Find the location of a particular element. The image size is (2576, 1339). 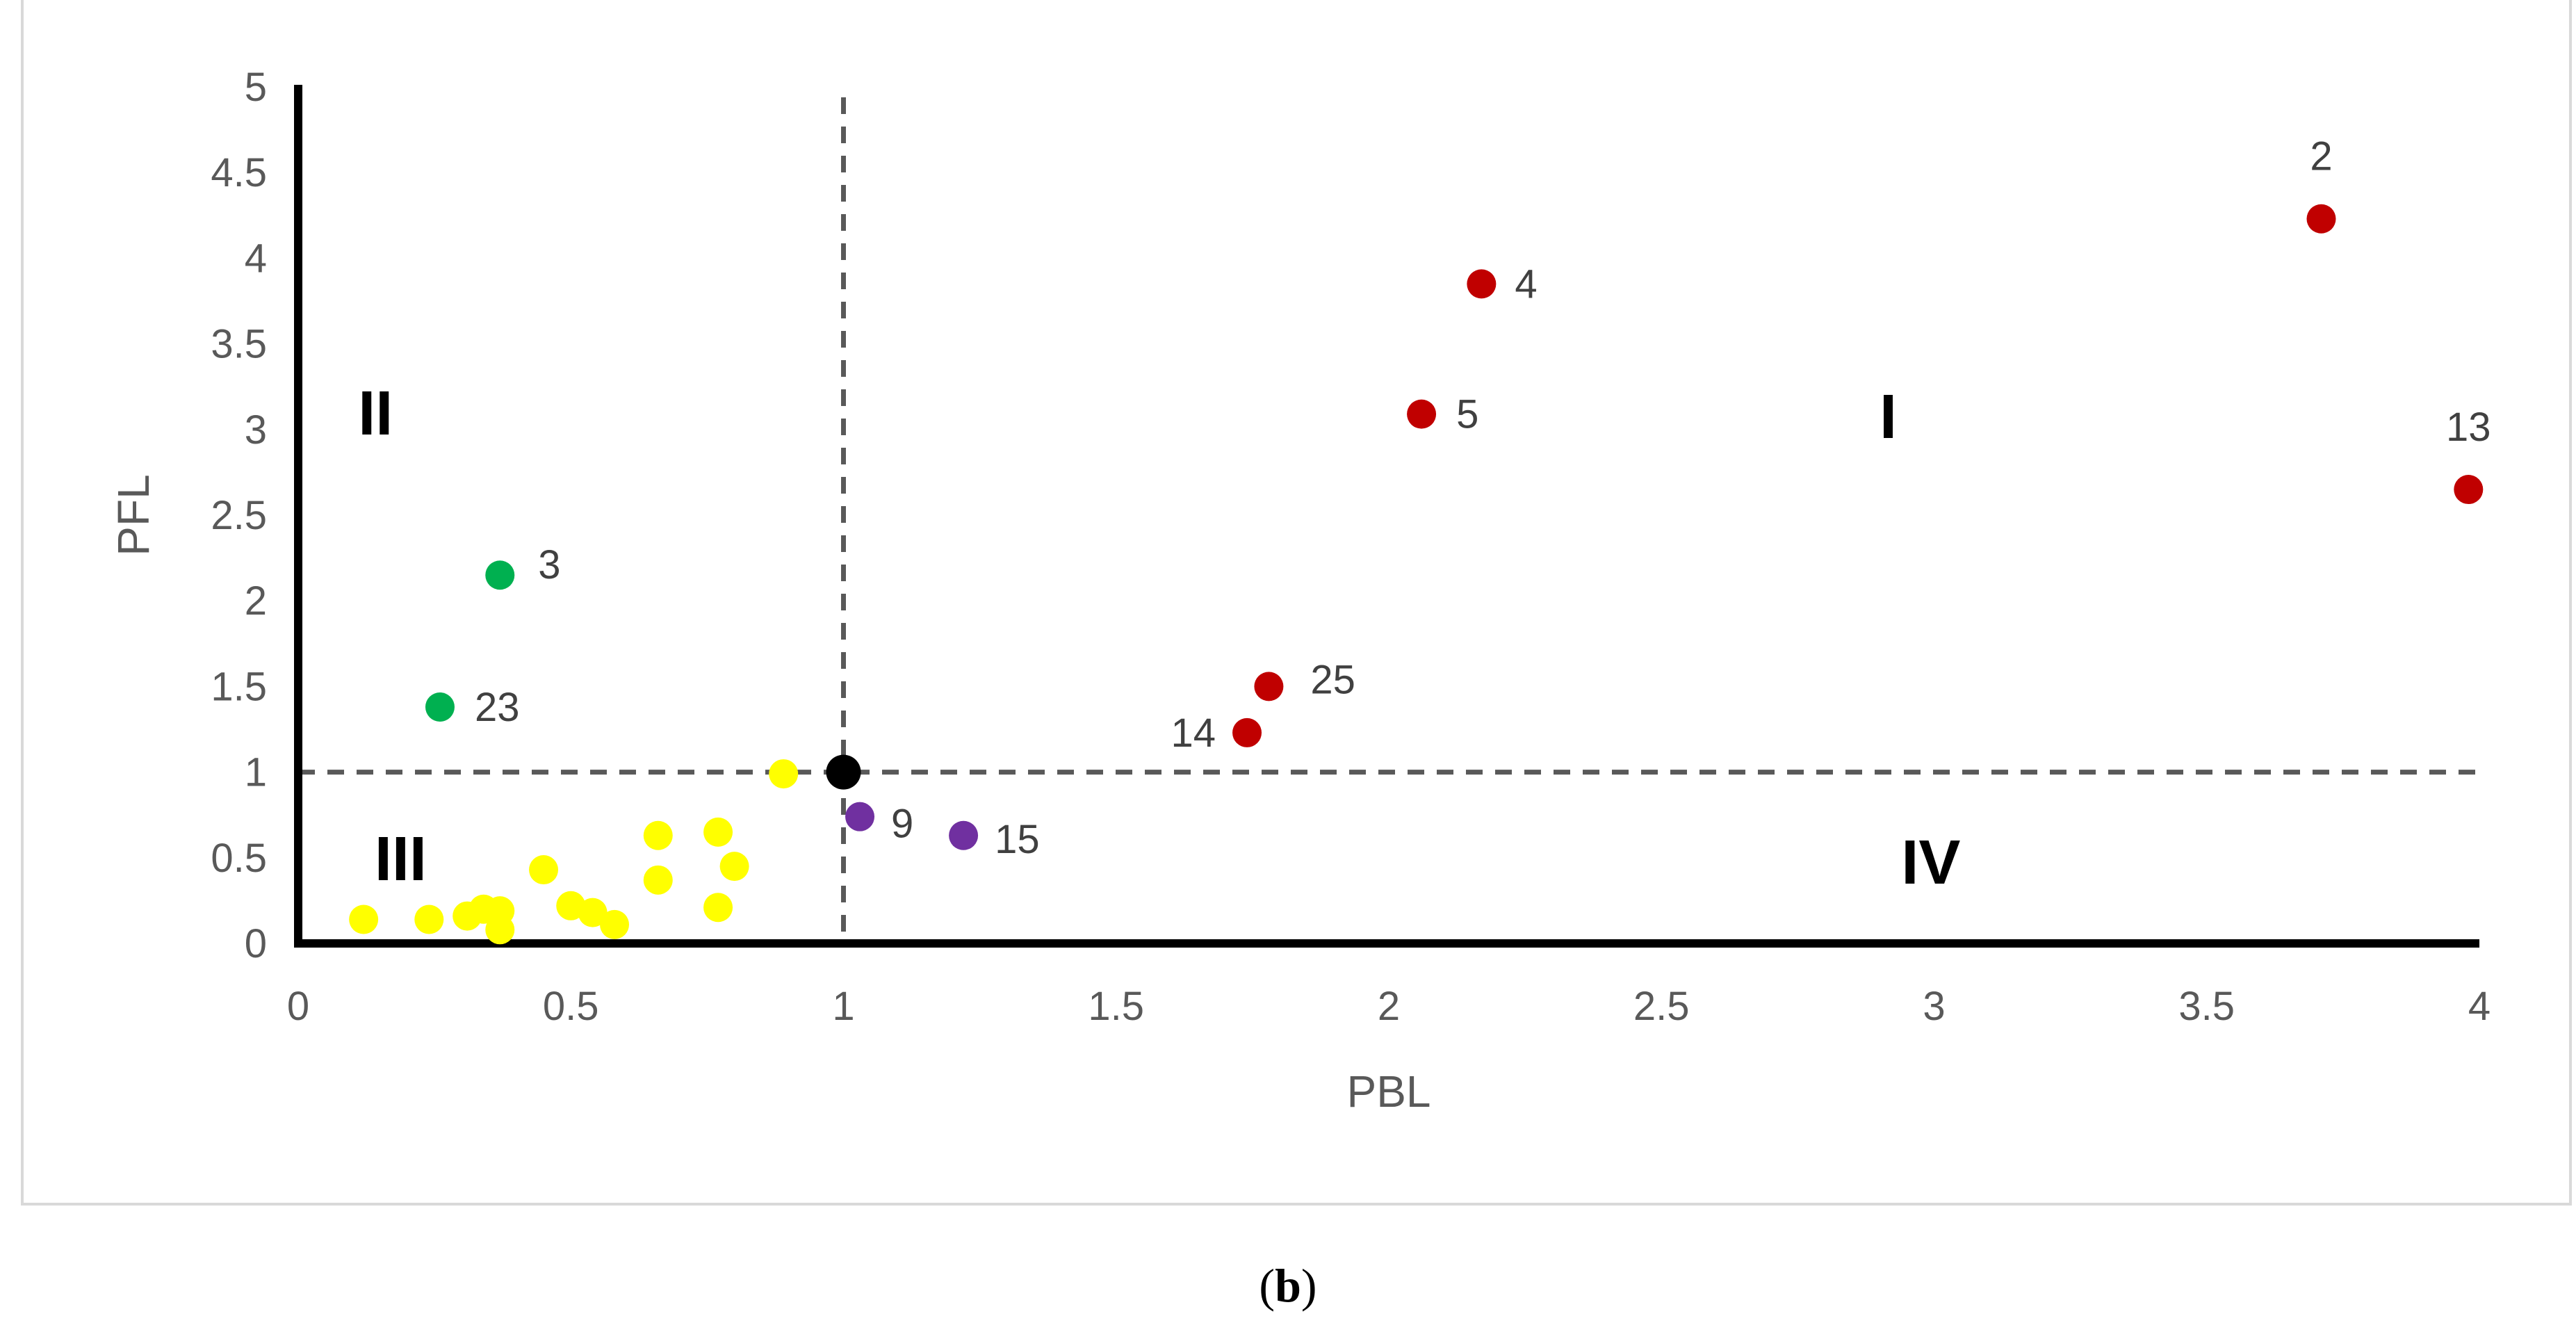

y-axis-title: PFL is located at coordinates (133, 514).